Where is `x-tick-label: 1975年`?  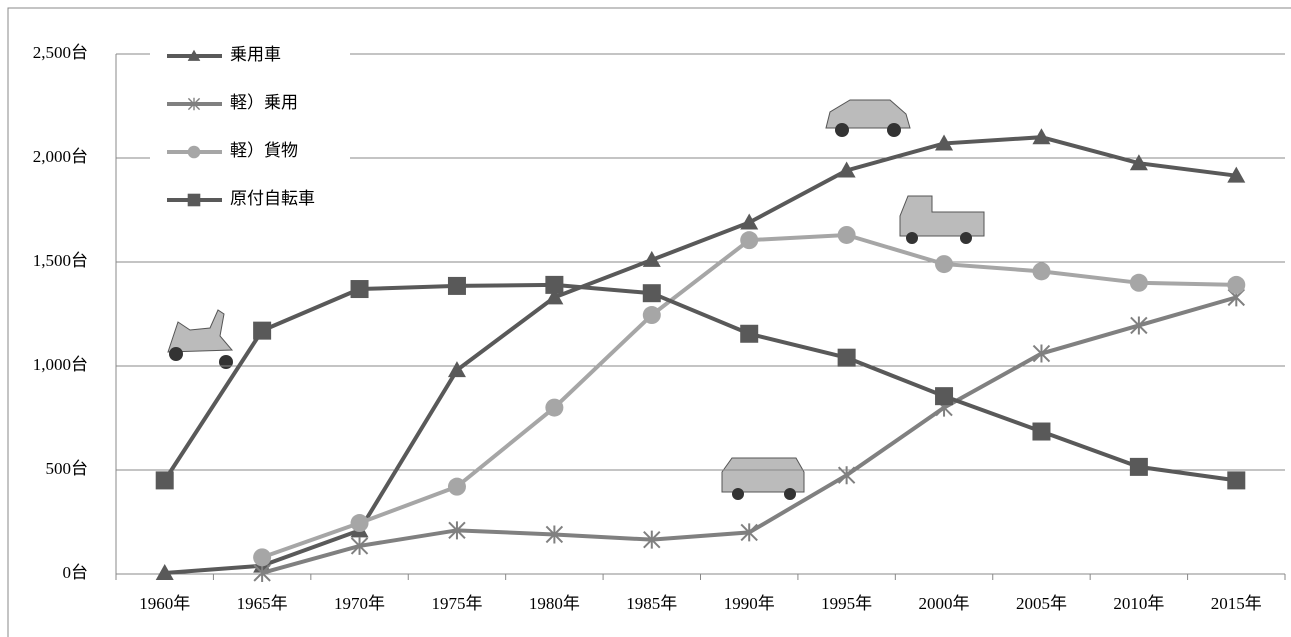
x-tick-label: 1975年 is located at coordinates (456, 603).